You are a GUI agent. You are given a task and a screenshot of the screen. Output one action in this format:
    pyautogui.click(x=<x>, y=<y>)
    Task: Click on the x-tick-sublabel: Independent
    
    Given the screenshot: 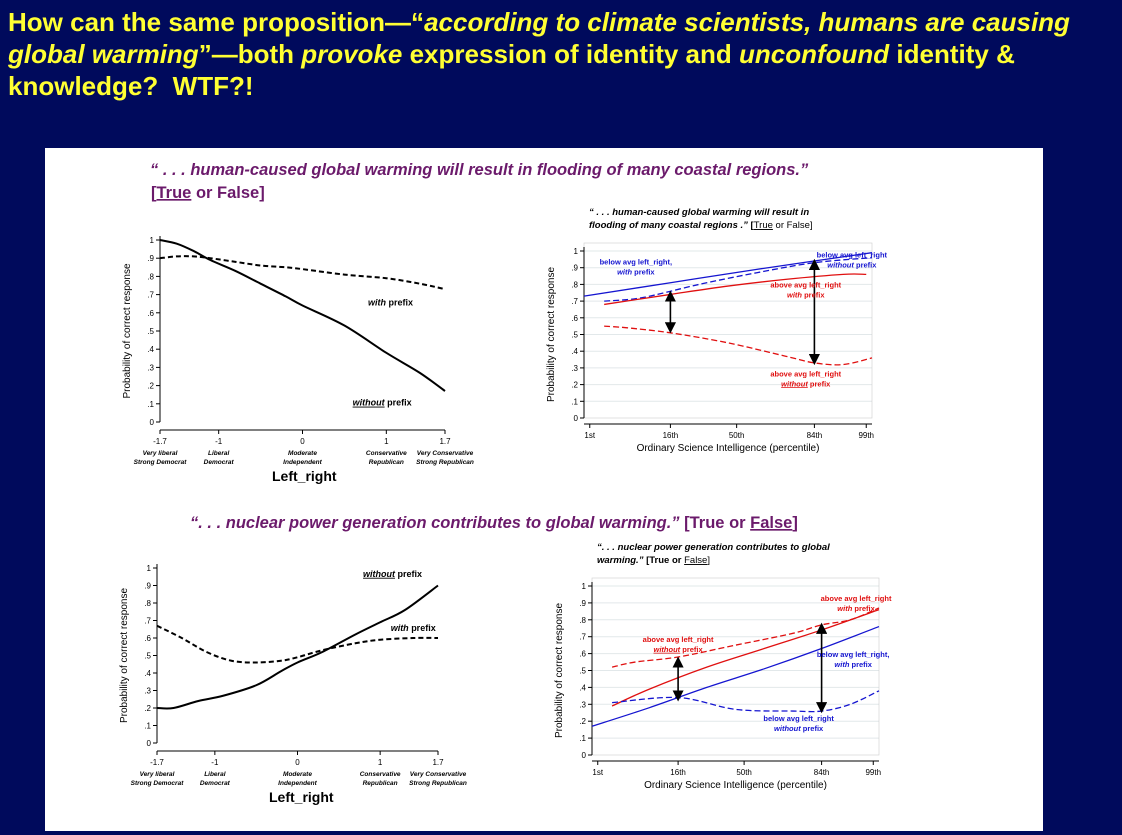 What is the action you would take?
    pyautogui.click(x=297, y=783)
    